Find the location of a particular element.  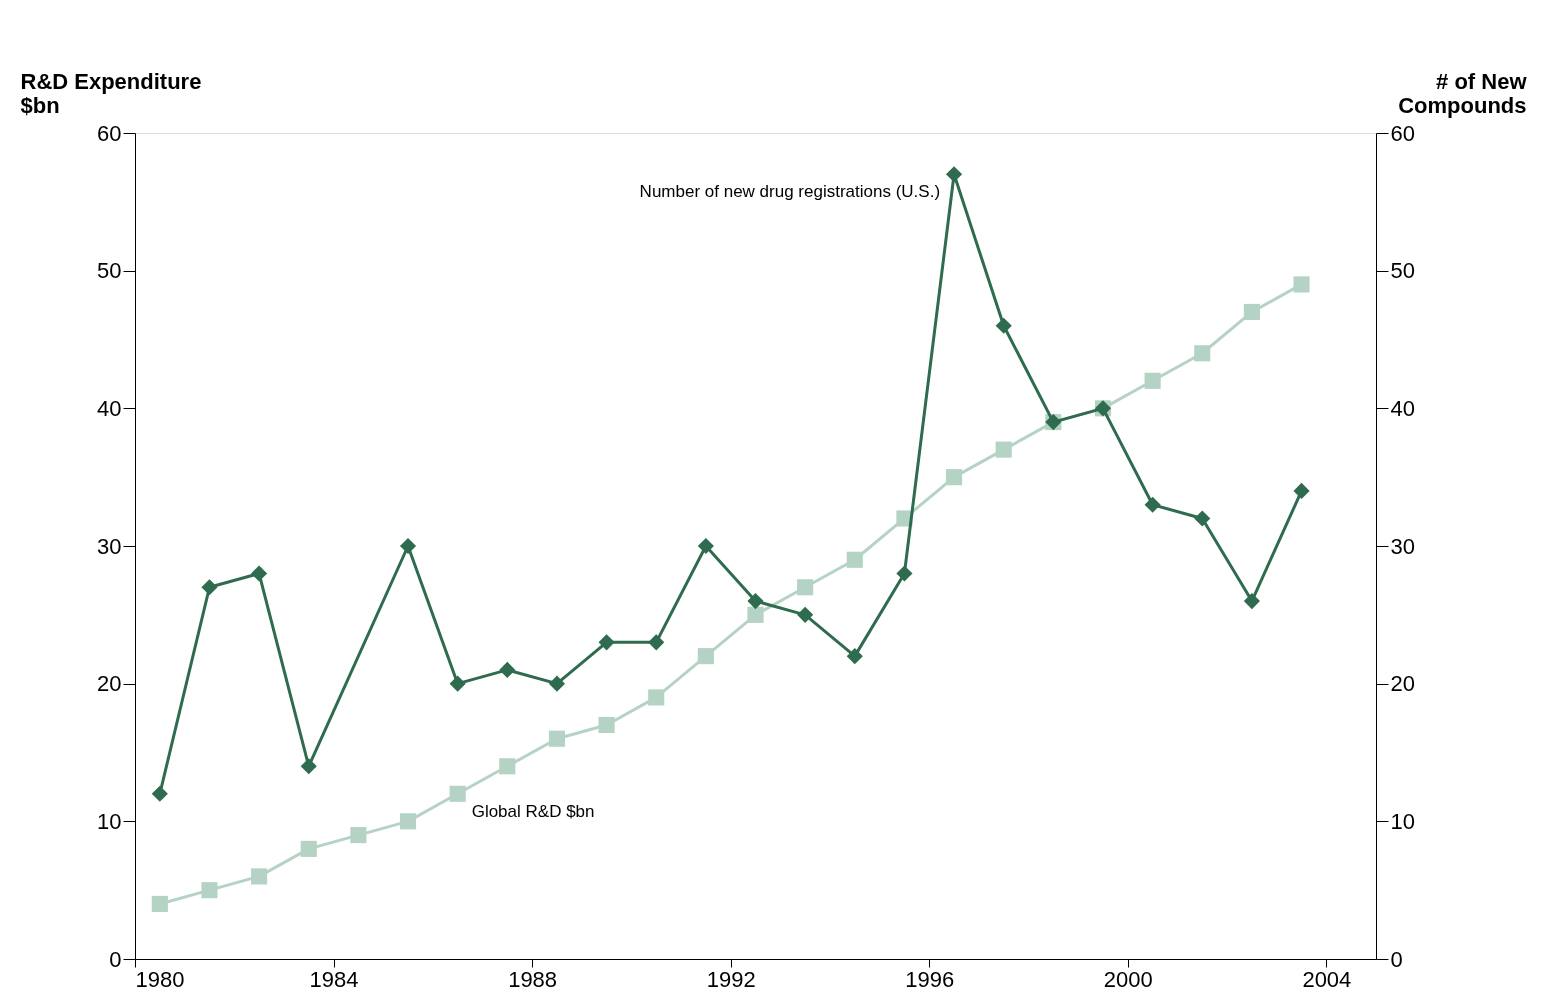

x-tick-label: 1988 is located at coordinates (533, 979).